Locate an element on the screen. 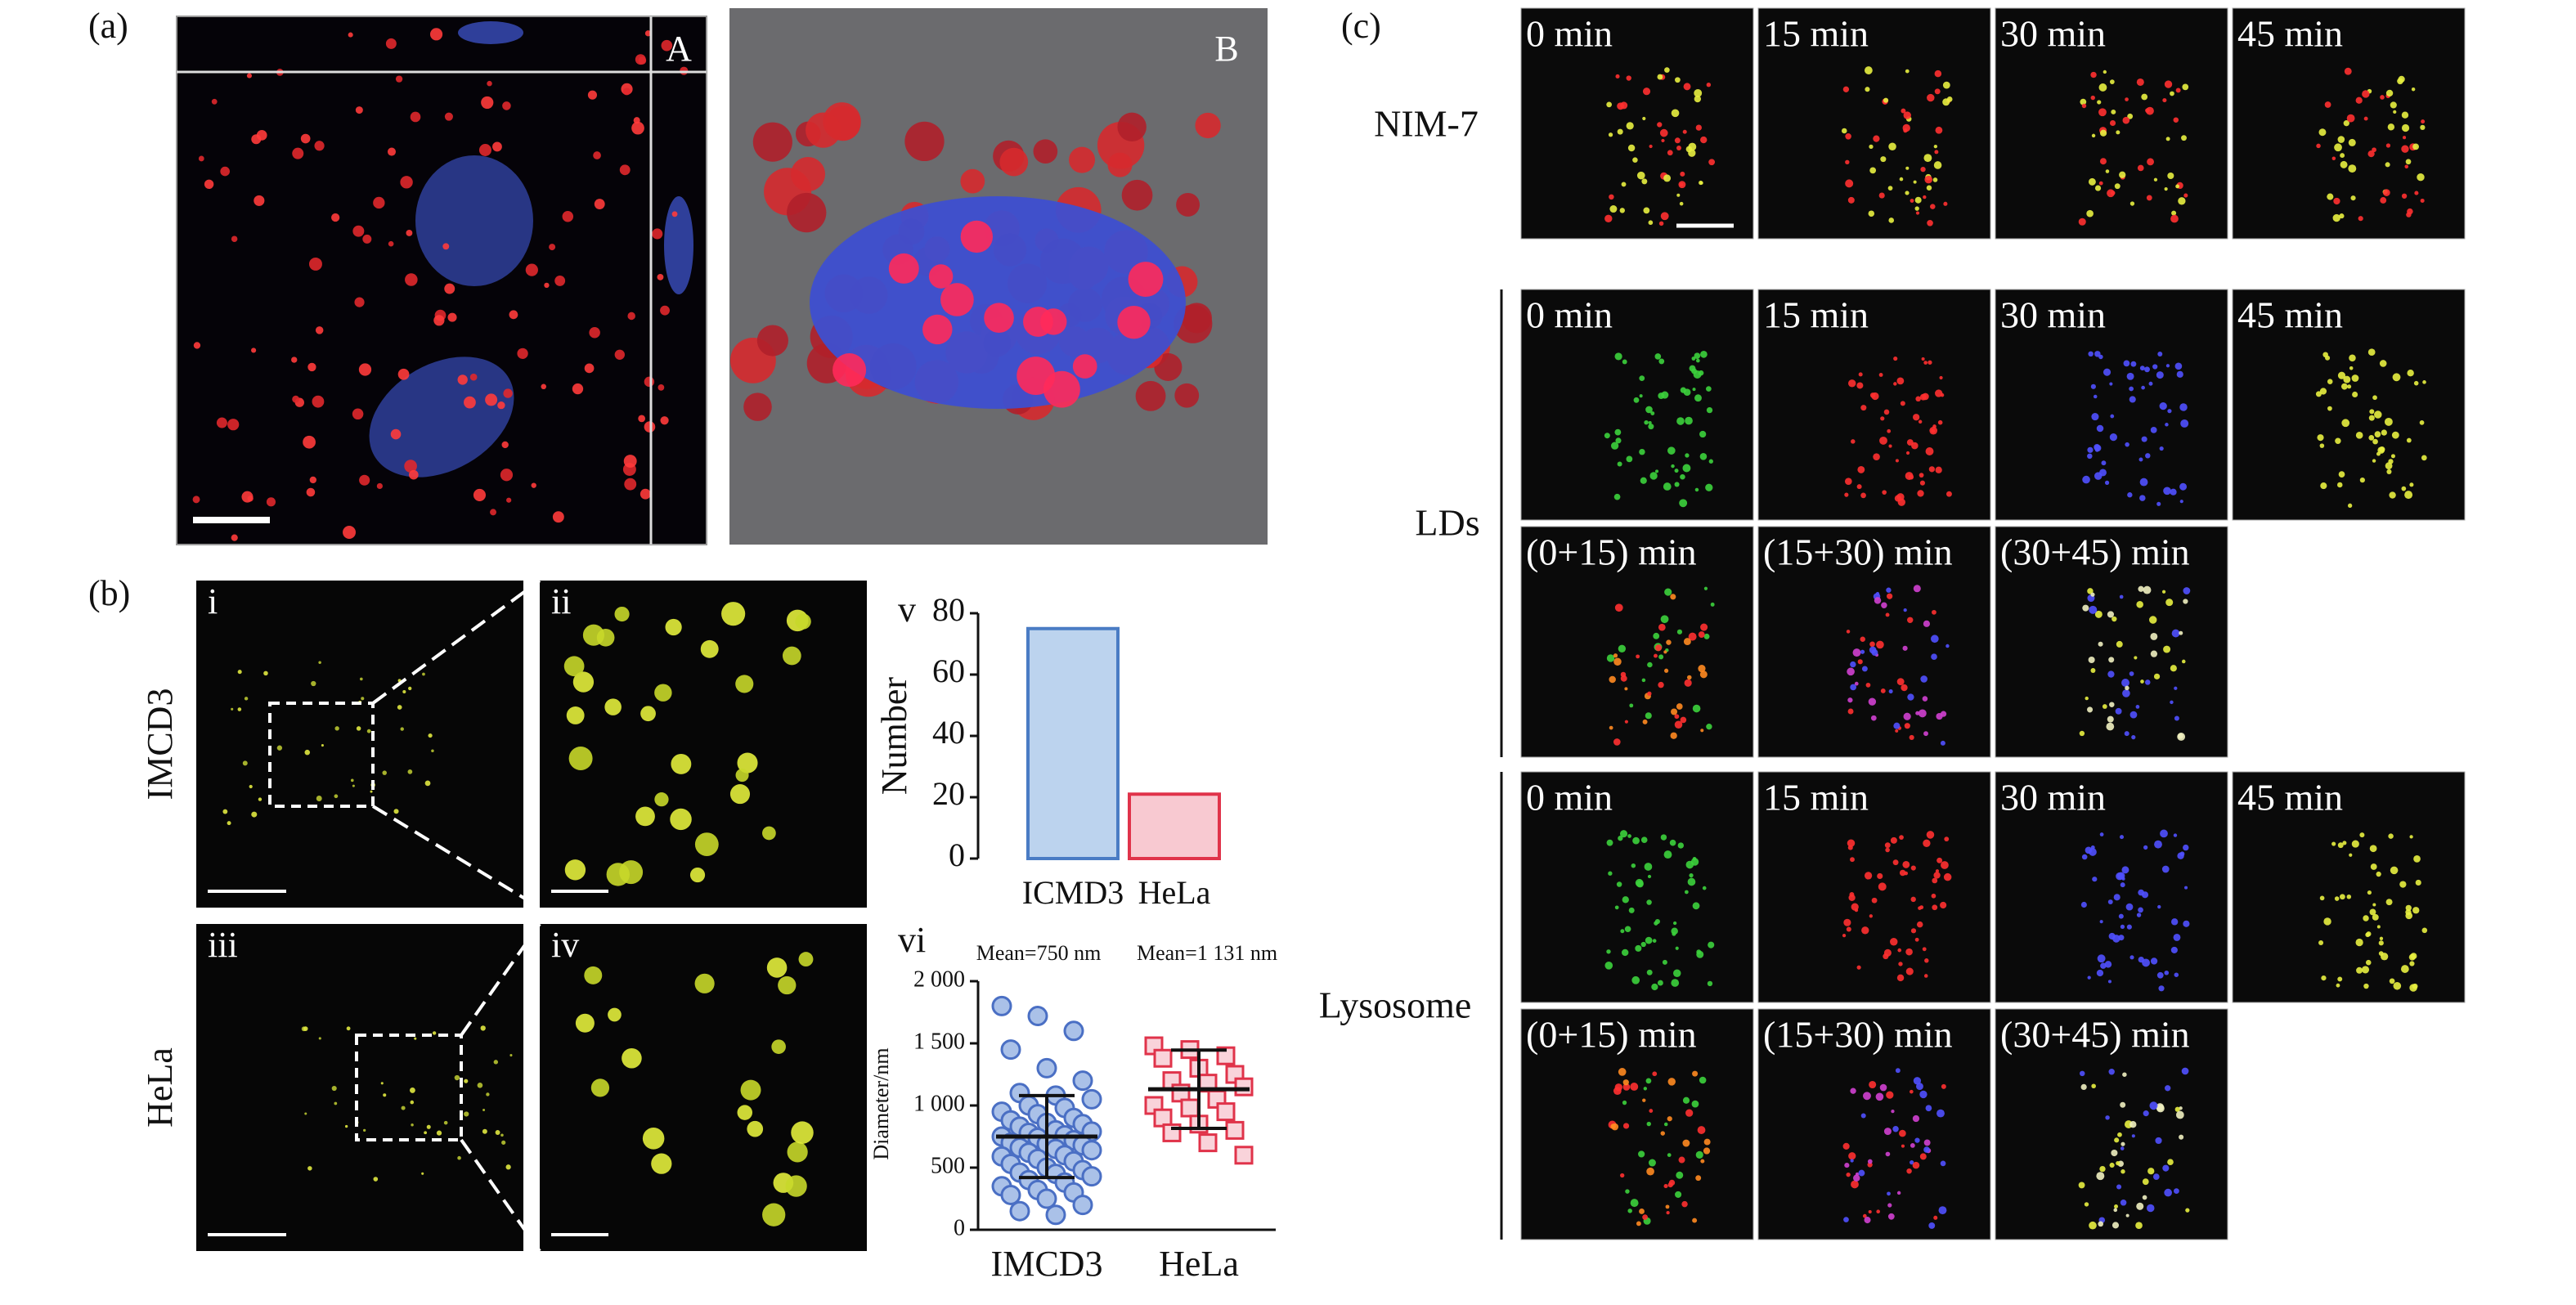 The height and width of the screenshot is (1305, 2576). row-label: LDs is located at coordinates (1447, 523).